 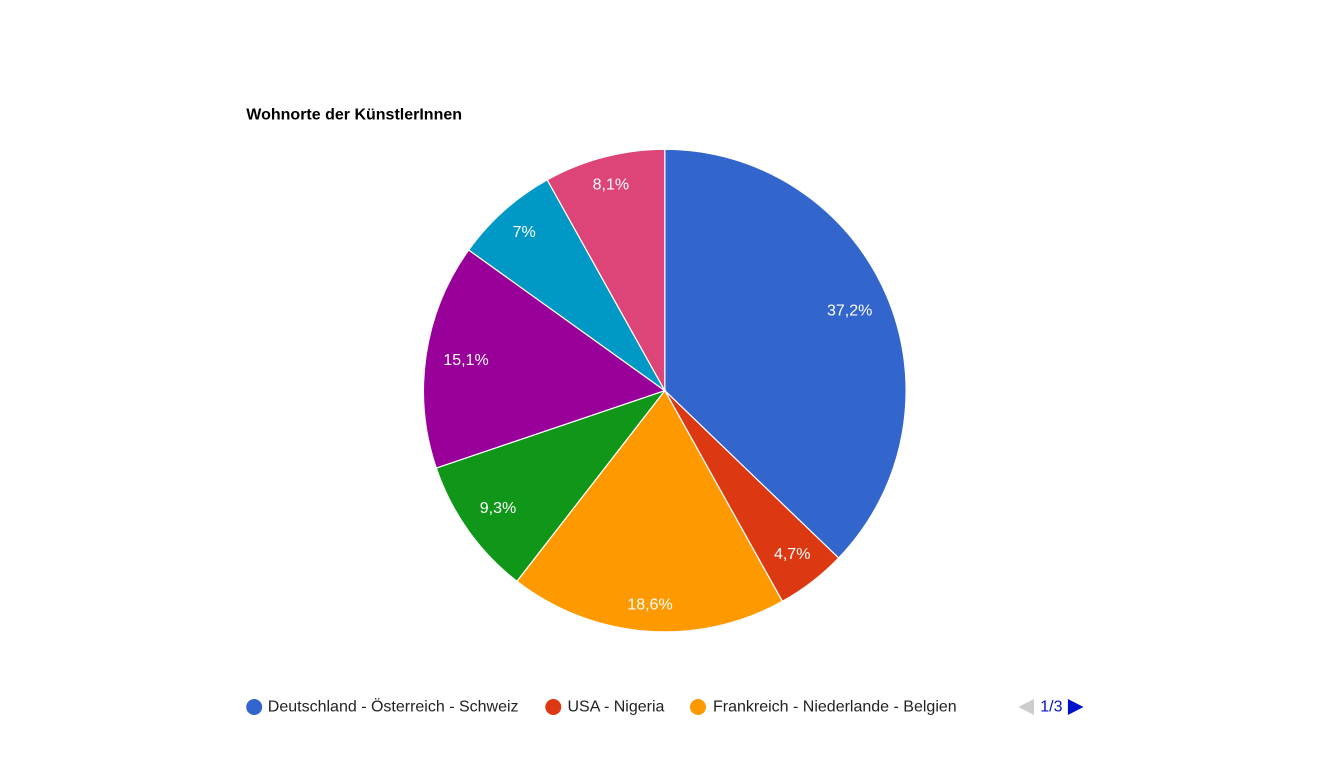 I want to click on svg-text: Wohnorte der KünstlerInnen, so click(x=354, y=115).